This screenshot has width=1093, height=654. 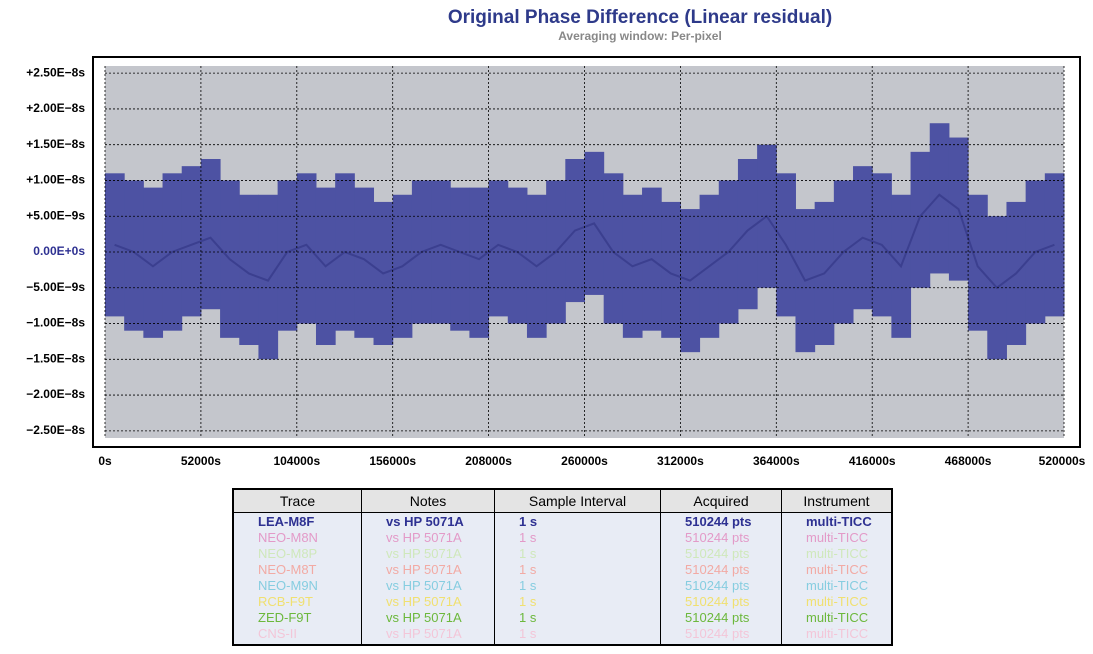 I want to click on y-tick-label: −1.00E−8s, so click(x=55, y=323).